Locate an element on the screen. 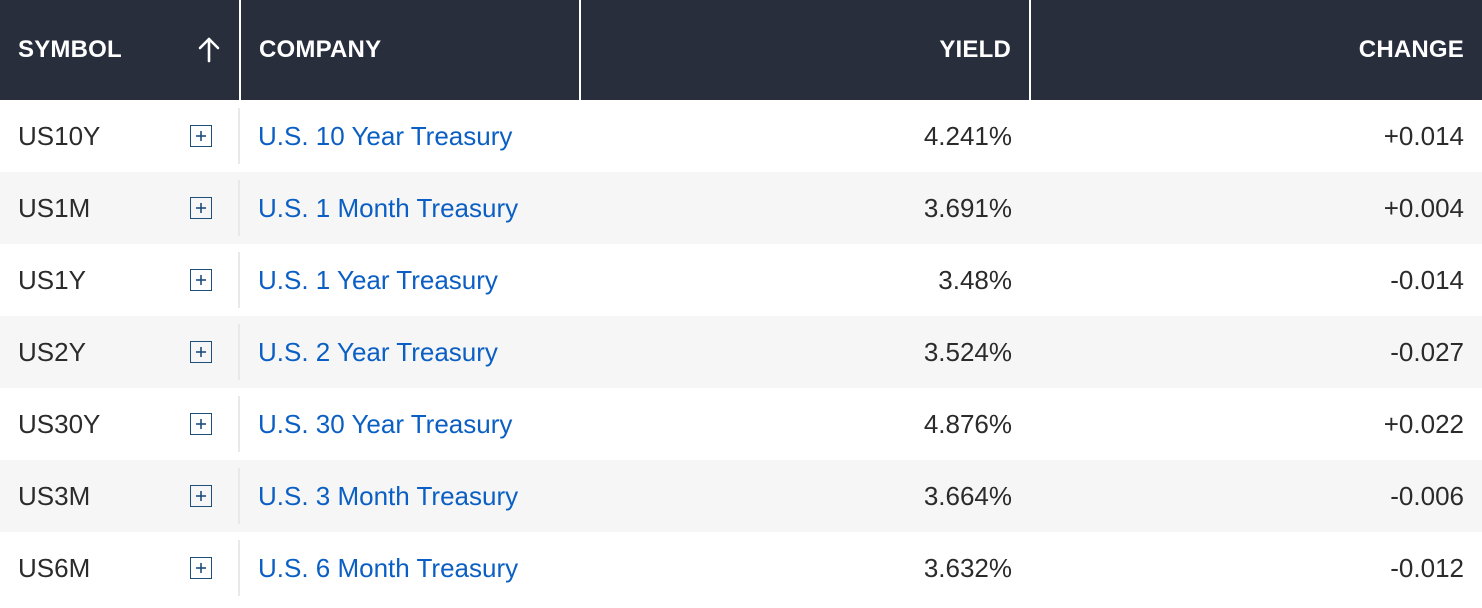 This screenshot has height=608, width=1482. company-link: U.S. 1 Month Treasury is located at coordinates (388, 207).